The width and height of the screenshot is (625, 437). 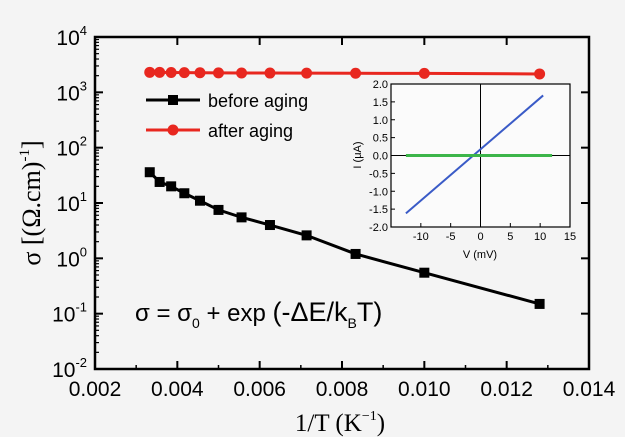 What do you see at coordinates (378, 192) in the screenshot?
I see `inset-y-tick-label: -1.0` at bounding box center [378, 192].